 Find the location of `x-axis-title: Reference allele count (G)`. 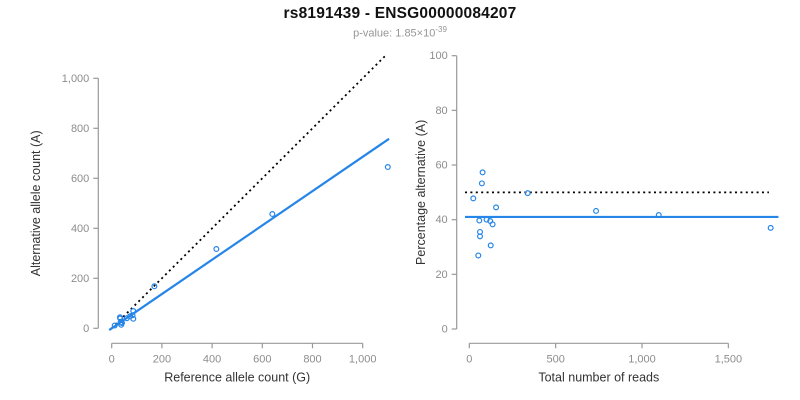

x-axis-title: Reference allele count (G) is located at coordinates (237, 377).